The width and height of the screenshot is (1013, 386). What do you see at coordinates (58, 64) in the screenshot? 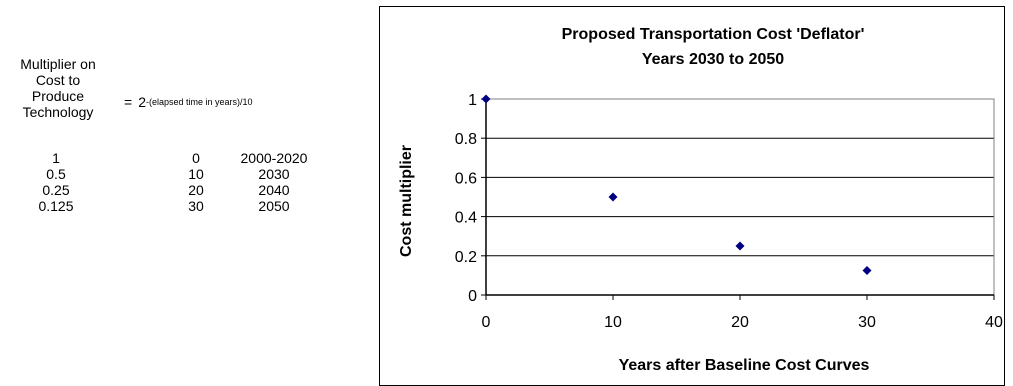
I see `multiplier-label-line: Multiplier on` at bounding box center [58, 64].